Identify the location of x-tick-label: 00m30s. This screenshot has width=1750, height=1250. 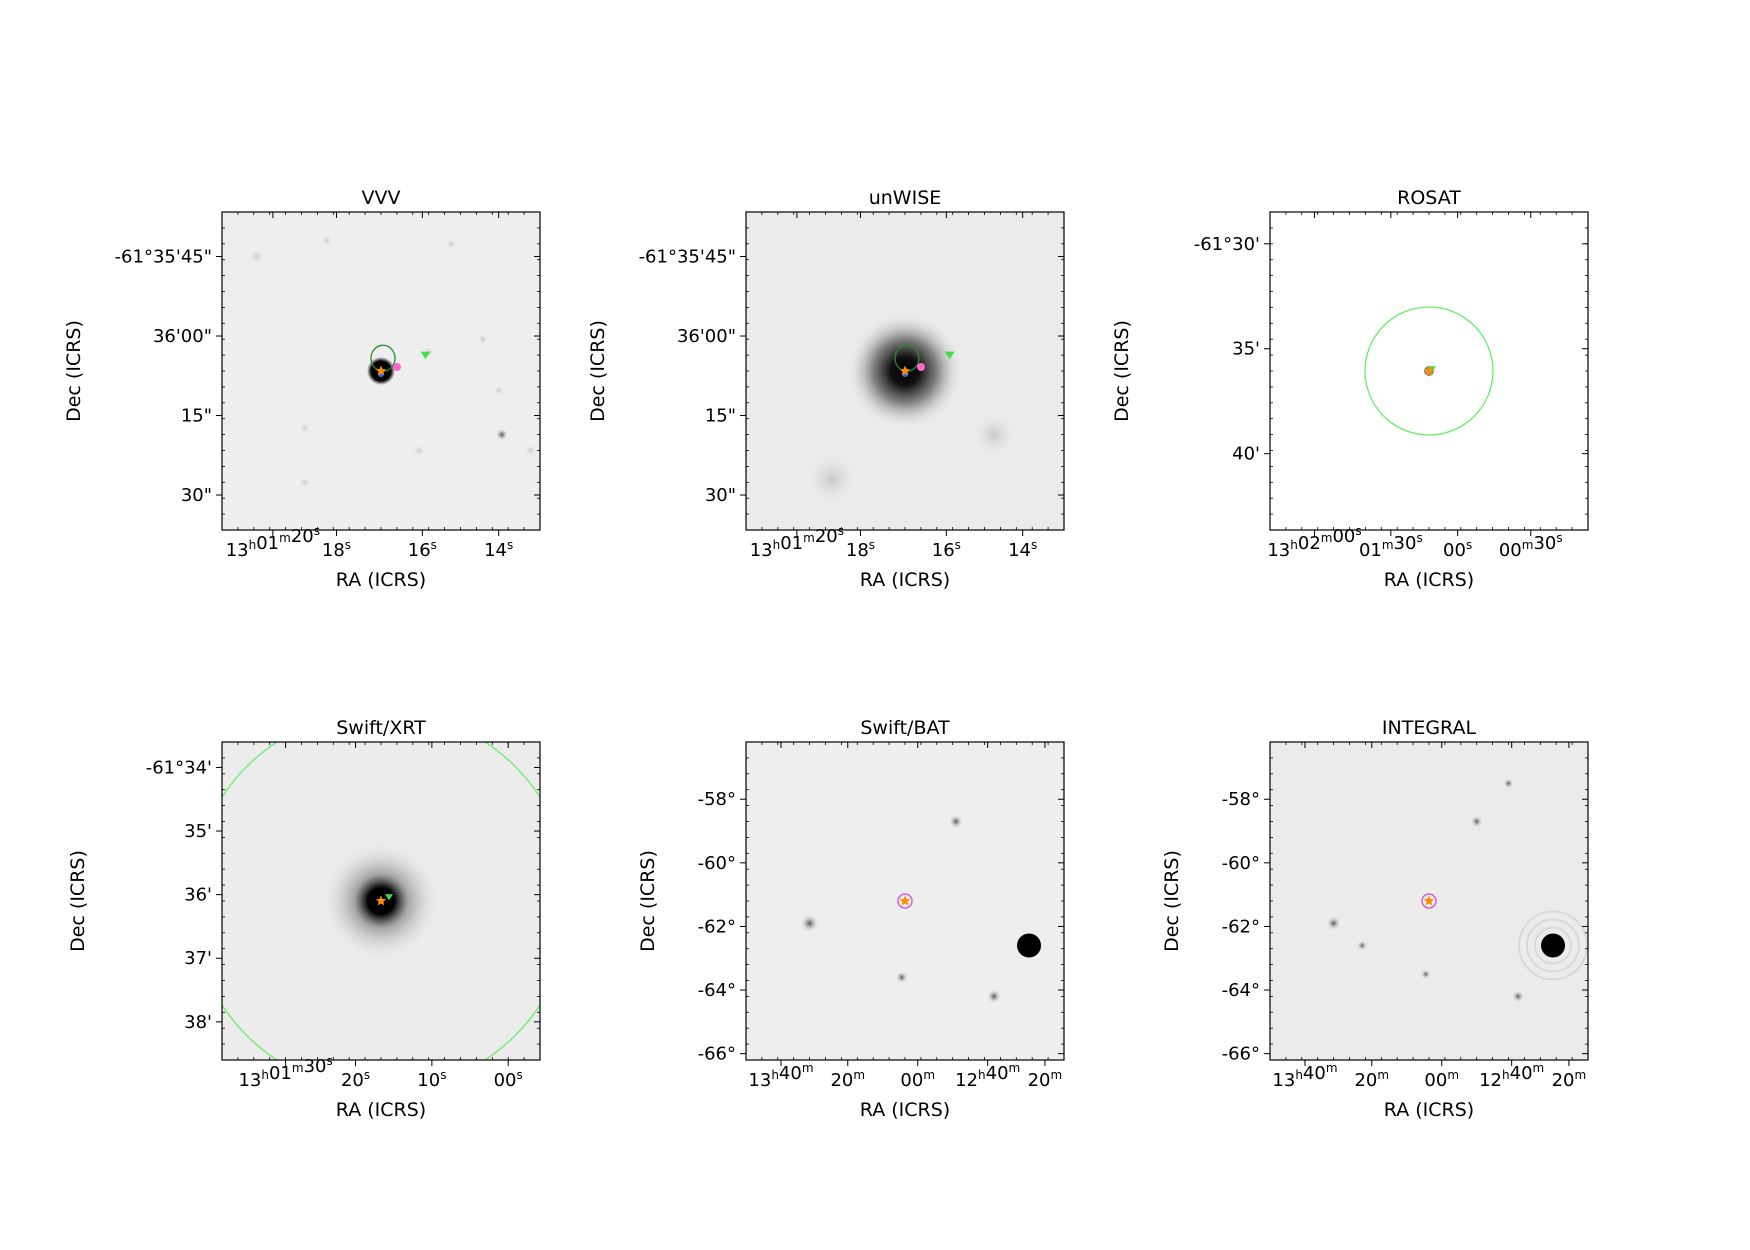
(1531, 546).